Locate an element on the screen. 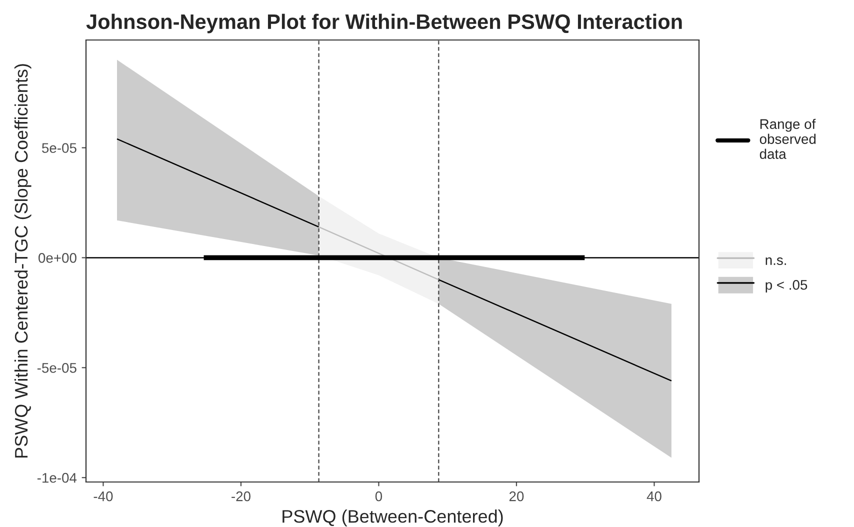 This screenshot has width=854, height=527. x-tick-label: 20 is located at coordinates (516, 496).